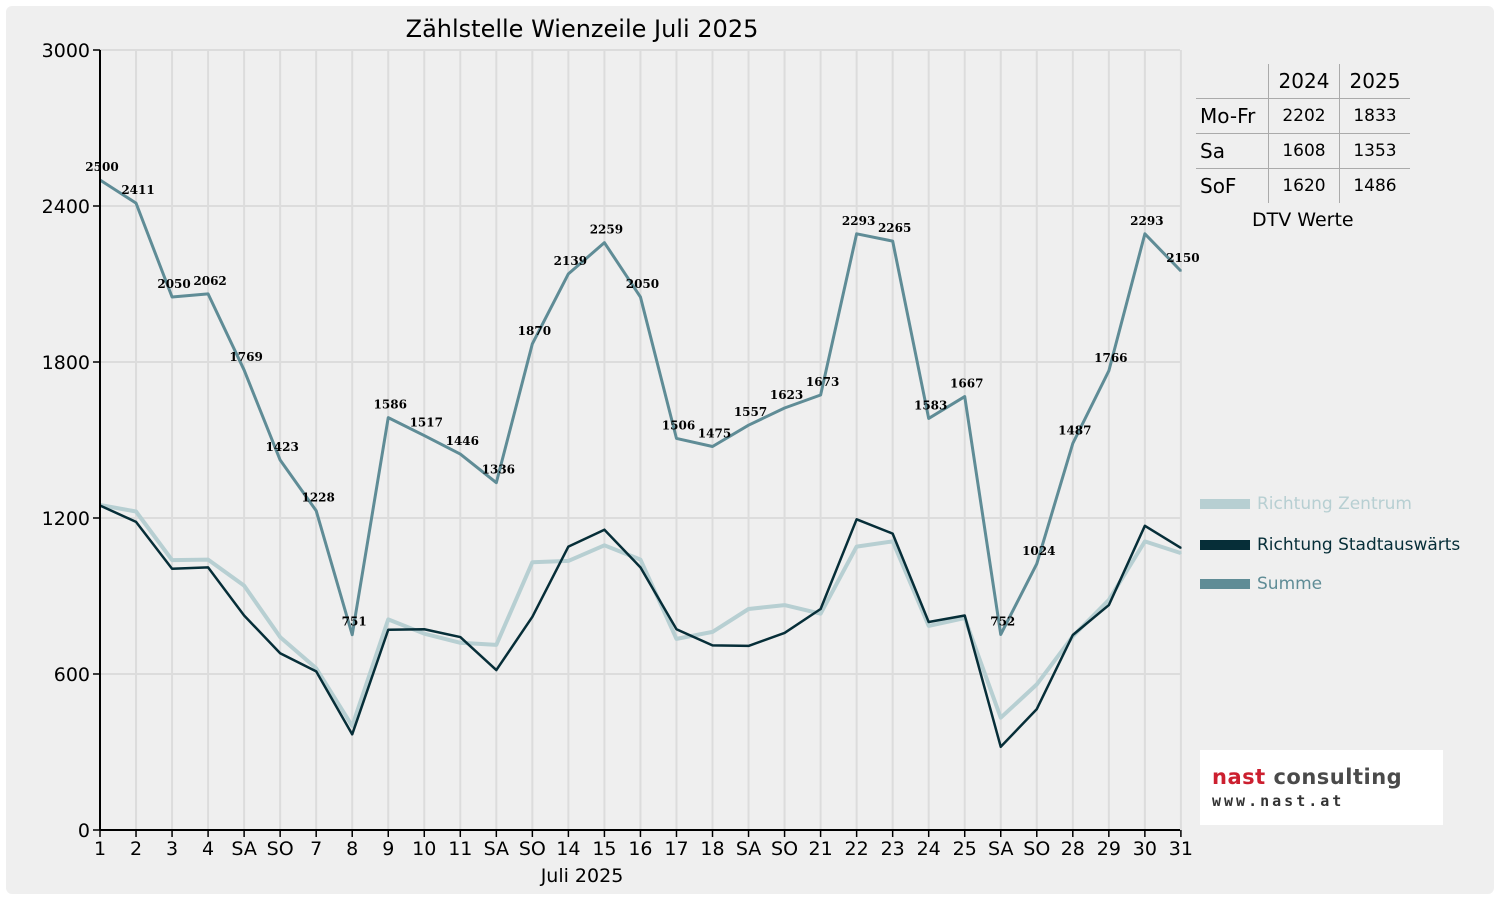 This screenshot has height=900, width=1500. What do you see at coordinates (582, 29) in the screenshot?
I see `chart-title: Zählstelle Wienzeile Juli 2025` at bounding box center [582, 29].